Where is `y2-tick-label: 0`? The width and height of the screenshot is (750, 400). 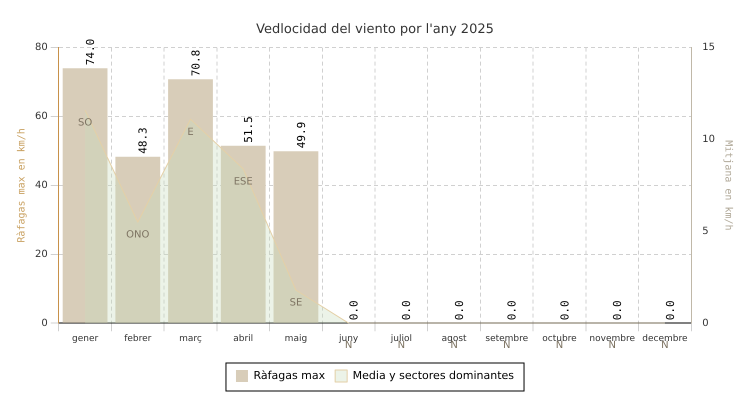
y2-tick-label: 0 is located at coordinates (705, 323).